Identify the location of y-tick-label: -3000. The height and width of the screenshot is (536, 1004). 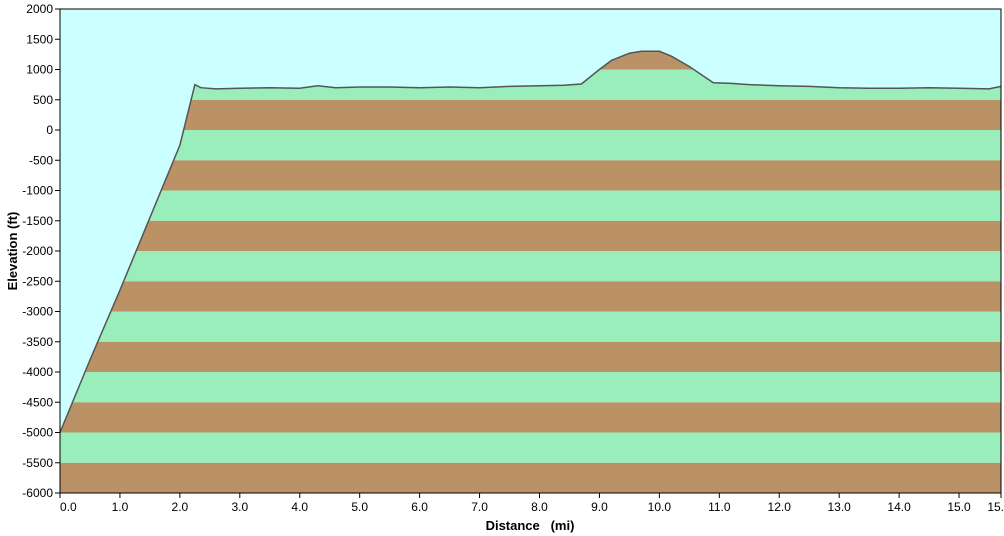
(37, 312).